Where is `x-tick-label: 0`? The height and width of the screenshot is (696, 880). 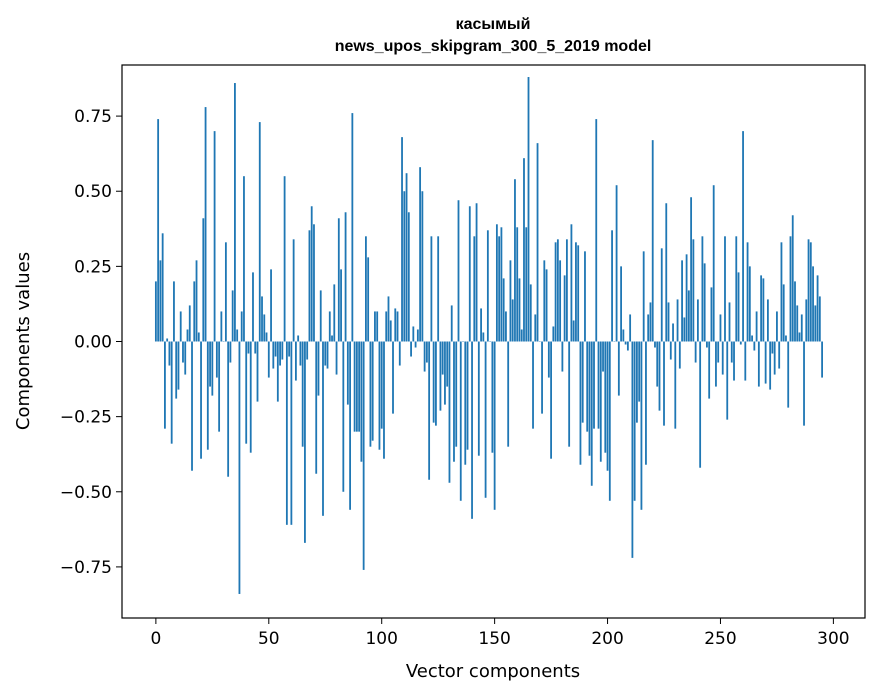 x-tick-label: 0 is located at coordinates (155, 639).